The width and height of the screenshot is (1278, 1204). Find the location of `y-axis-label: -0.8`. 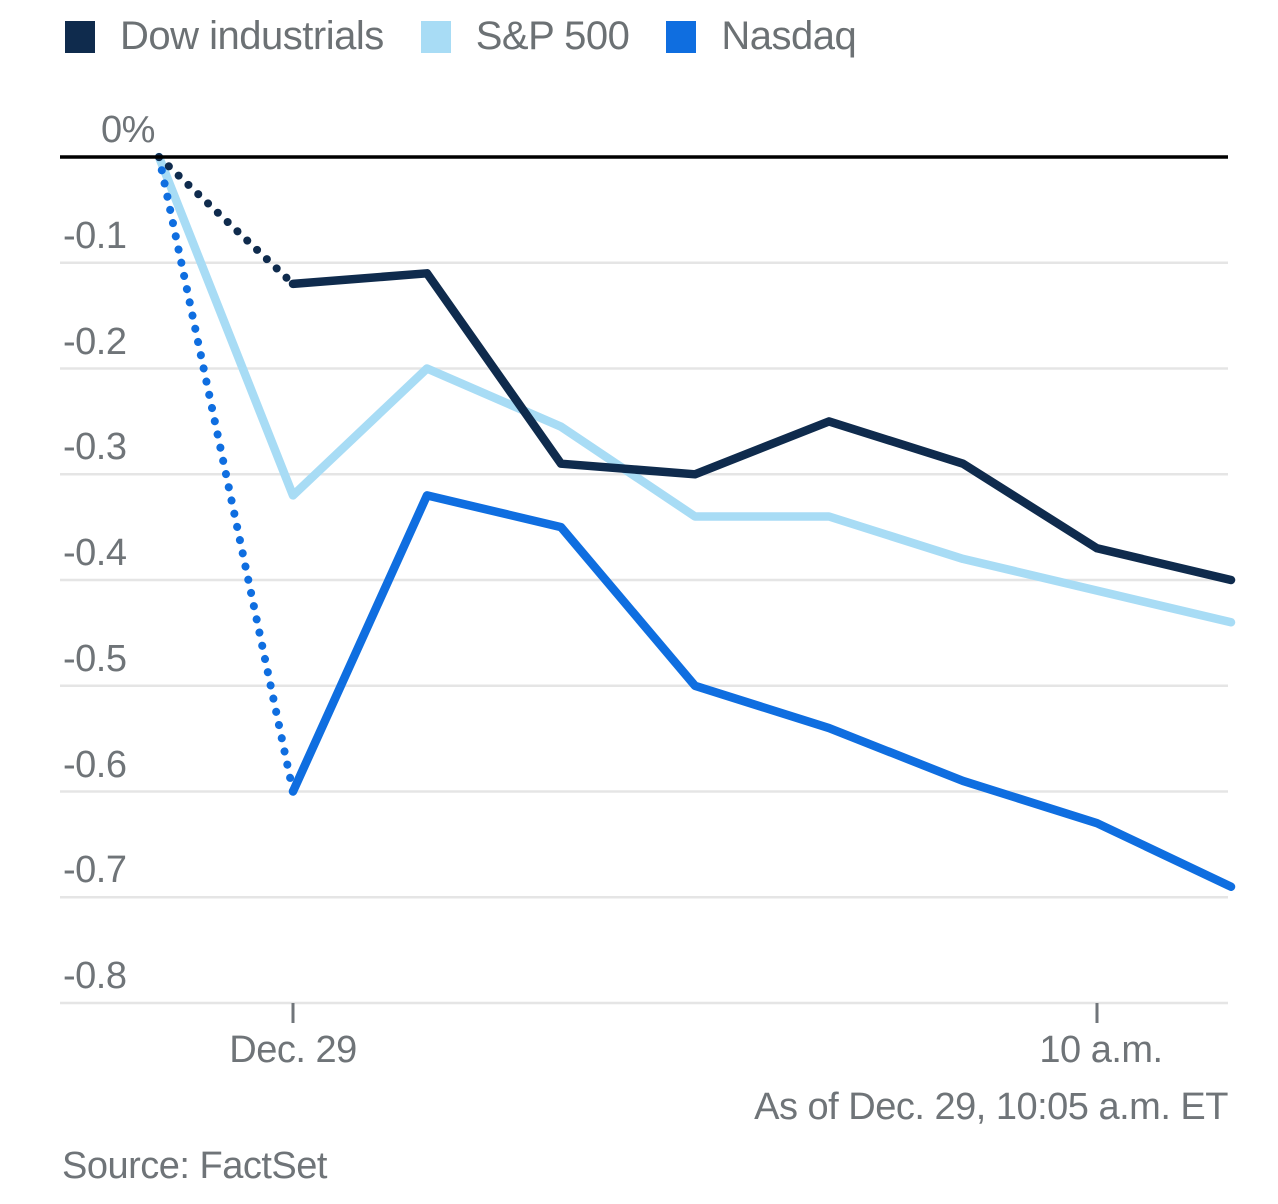

y-axis-label: -0.8 is located at coordinates (95, 976).